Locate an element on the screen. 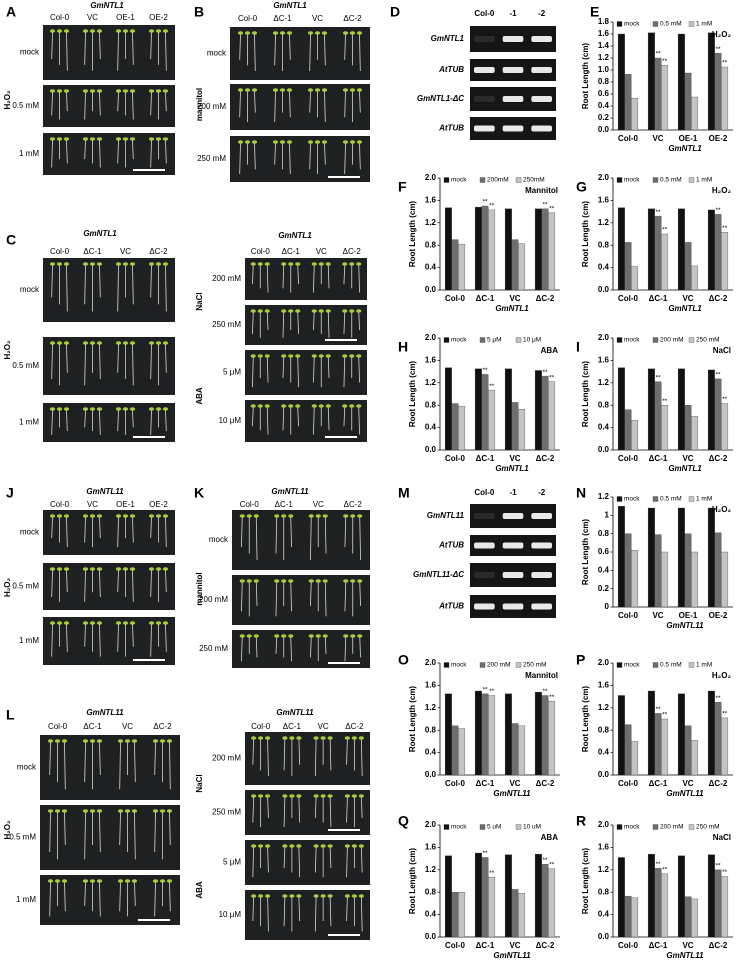 The image size is (737, 964). chart-title: H₂O₂ is located at coordinates (722, 509).